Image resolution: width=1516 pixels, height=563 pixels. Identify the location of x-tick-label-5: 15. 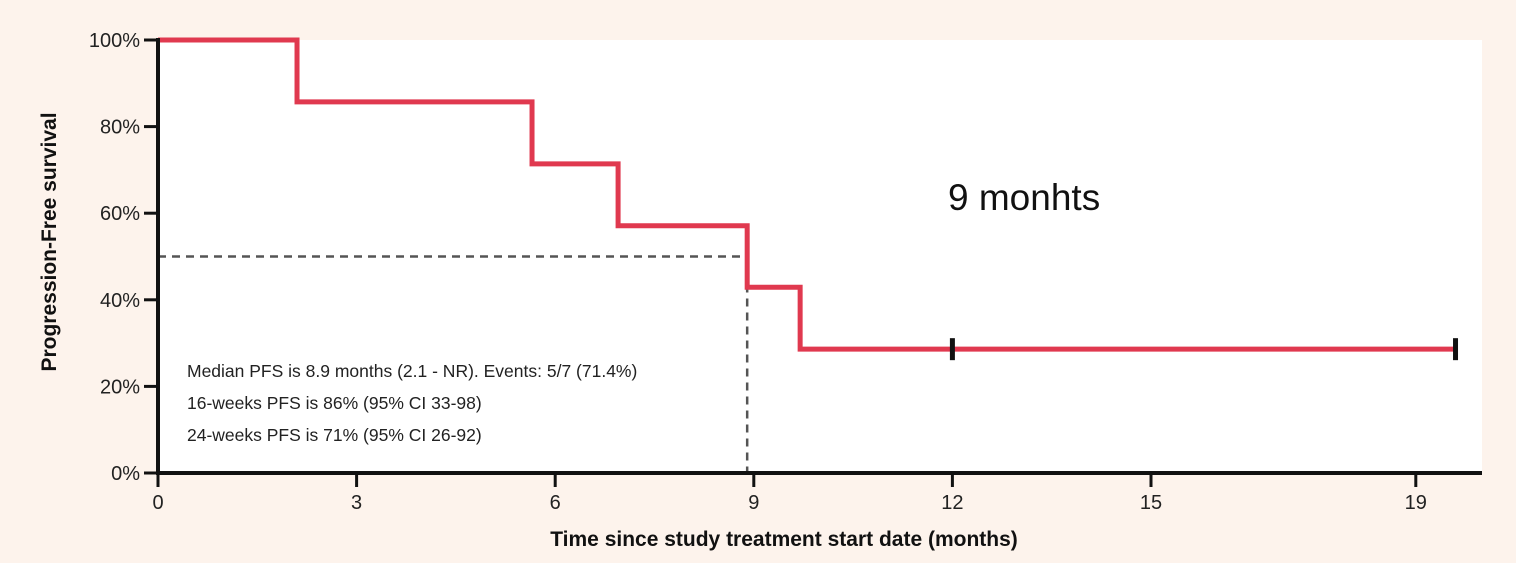
(1151, 503).